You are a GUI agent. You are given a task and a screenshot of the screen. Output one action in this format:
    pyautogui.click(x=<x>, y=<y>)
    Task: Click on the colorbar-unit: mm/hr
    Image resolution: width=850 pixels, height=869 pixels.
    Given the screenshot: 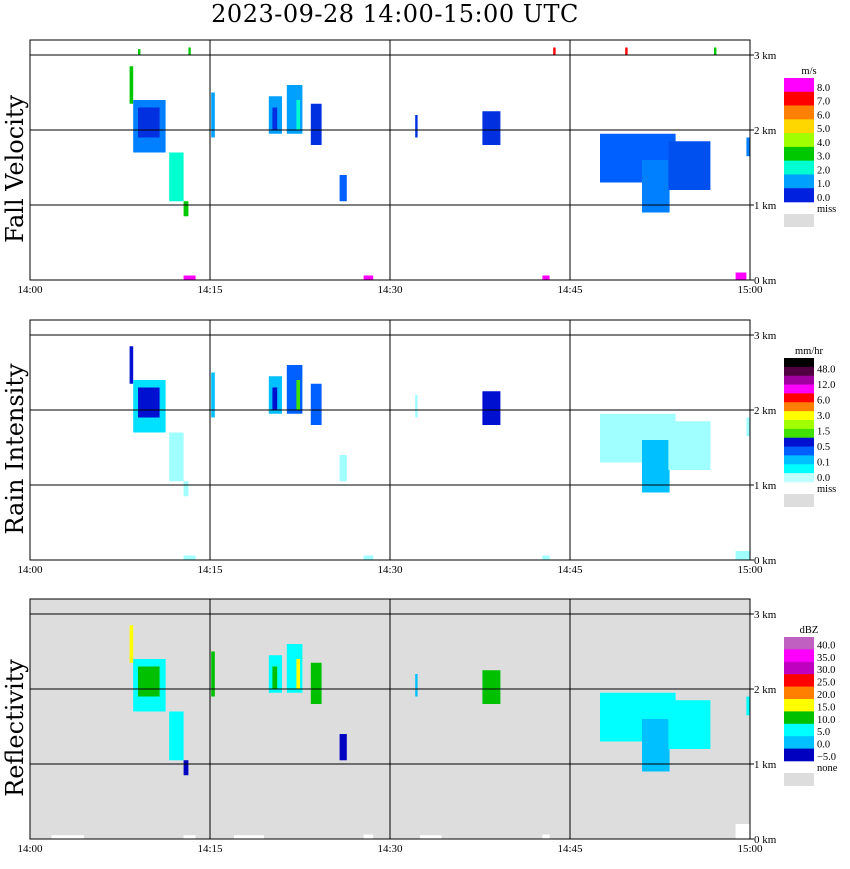 What is the action you would take?
    pyautogui.click(x=809, y=351)
    